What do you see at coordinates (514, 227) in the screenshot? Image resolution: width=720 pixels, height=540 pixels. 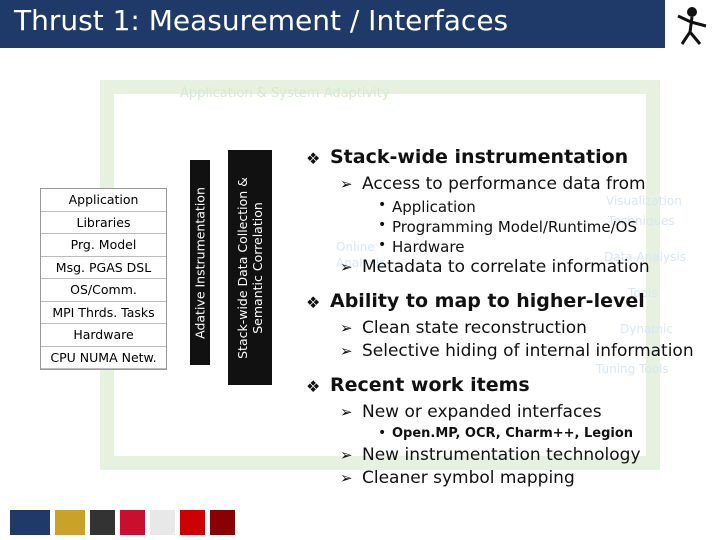 I see `bullet-l3: Programming Model/Runtime/OS` at bounding box center [514, 227].